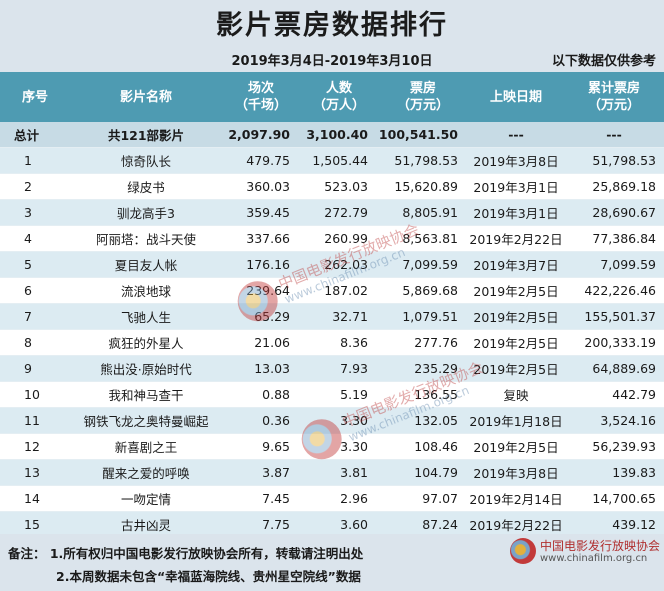  What do you see at coordinates (422, 88) in the screenshot?
I see `header-box-label: 票房` at bounding box center [422, 88].